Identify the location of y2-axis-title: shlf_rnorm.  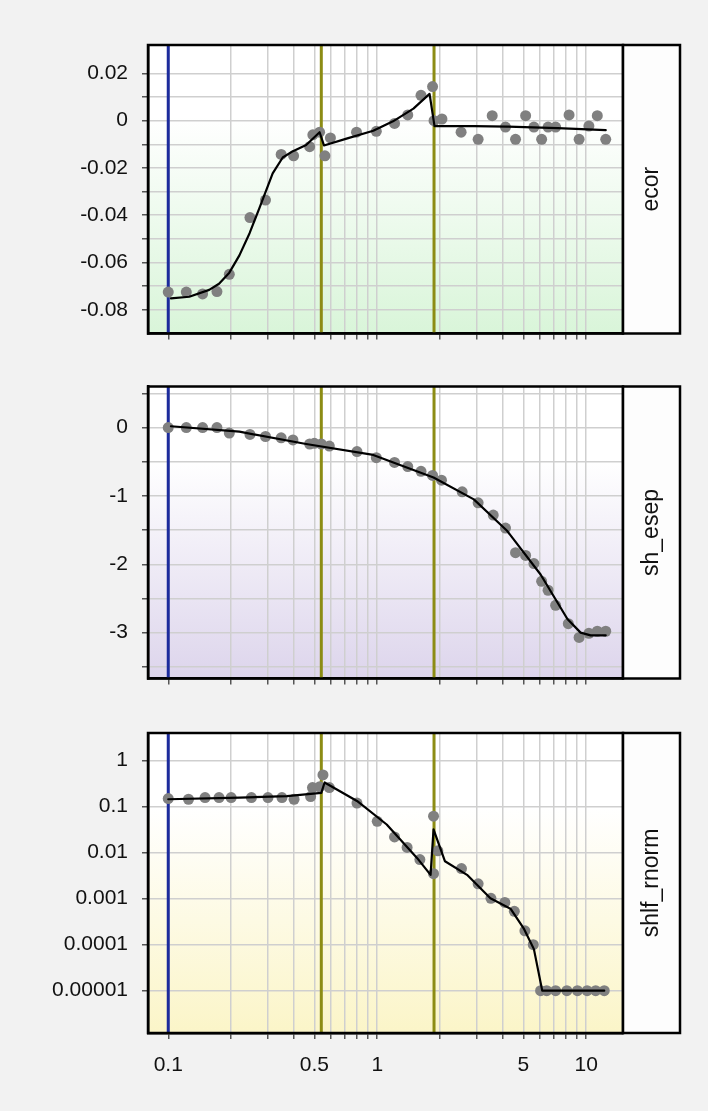
(649, 883).